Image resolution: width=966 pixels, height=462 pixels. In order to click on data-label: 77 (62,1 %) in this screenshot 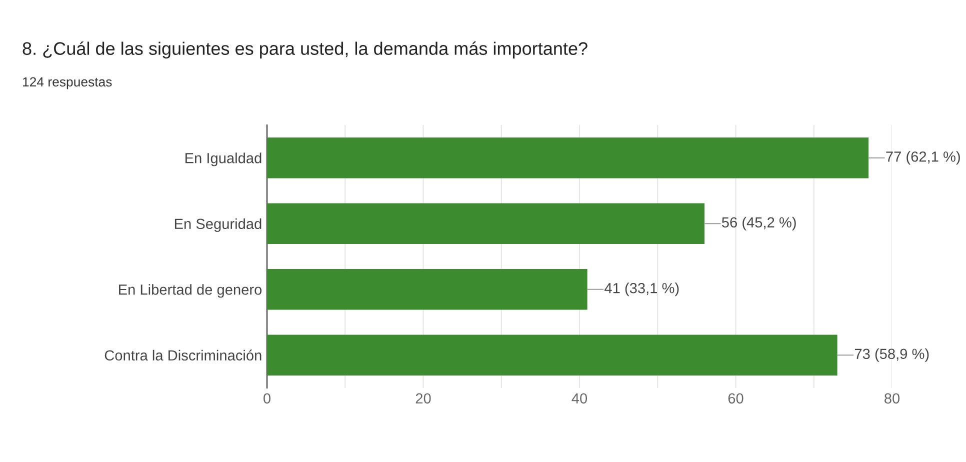, I will do `click(923, 158)`.